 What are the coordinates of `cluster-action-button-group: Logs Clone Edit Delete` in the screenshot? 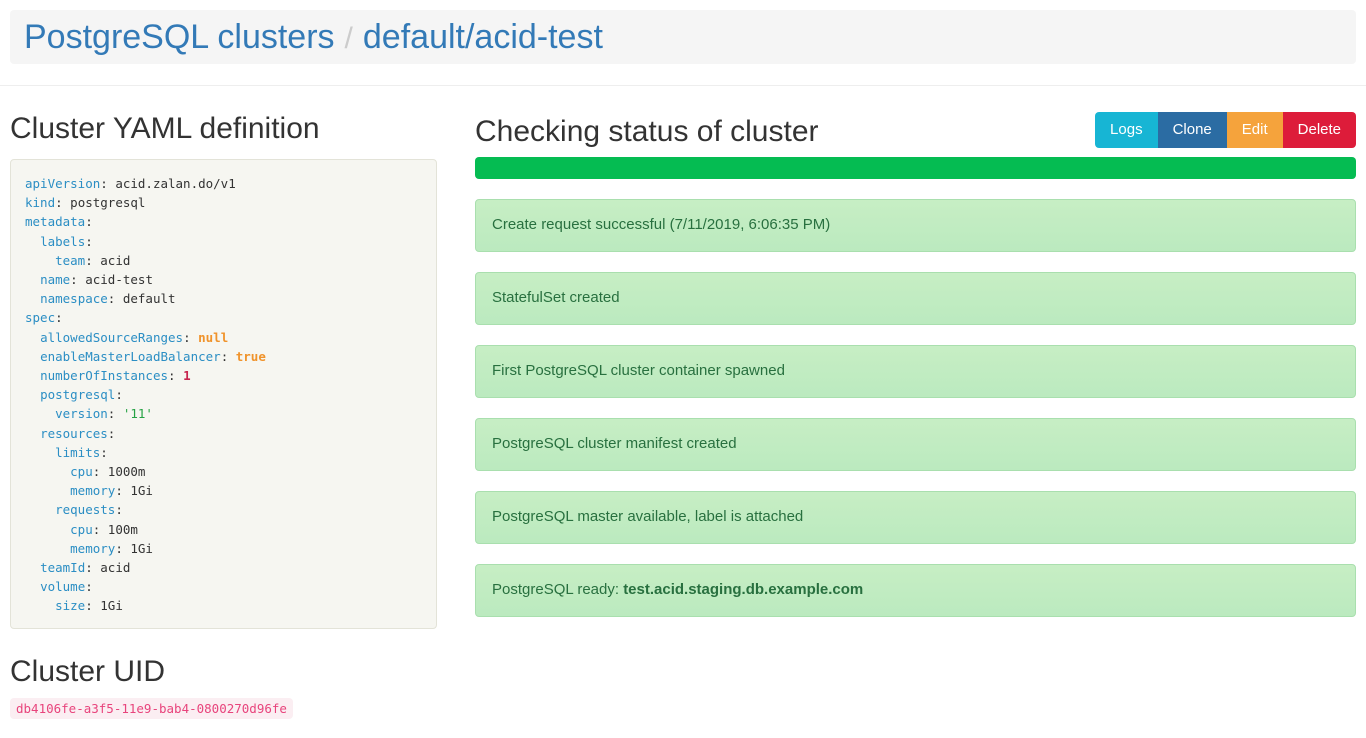 It's located at (1225, 130).